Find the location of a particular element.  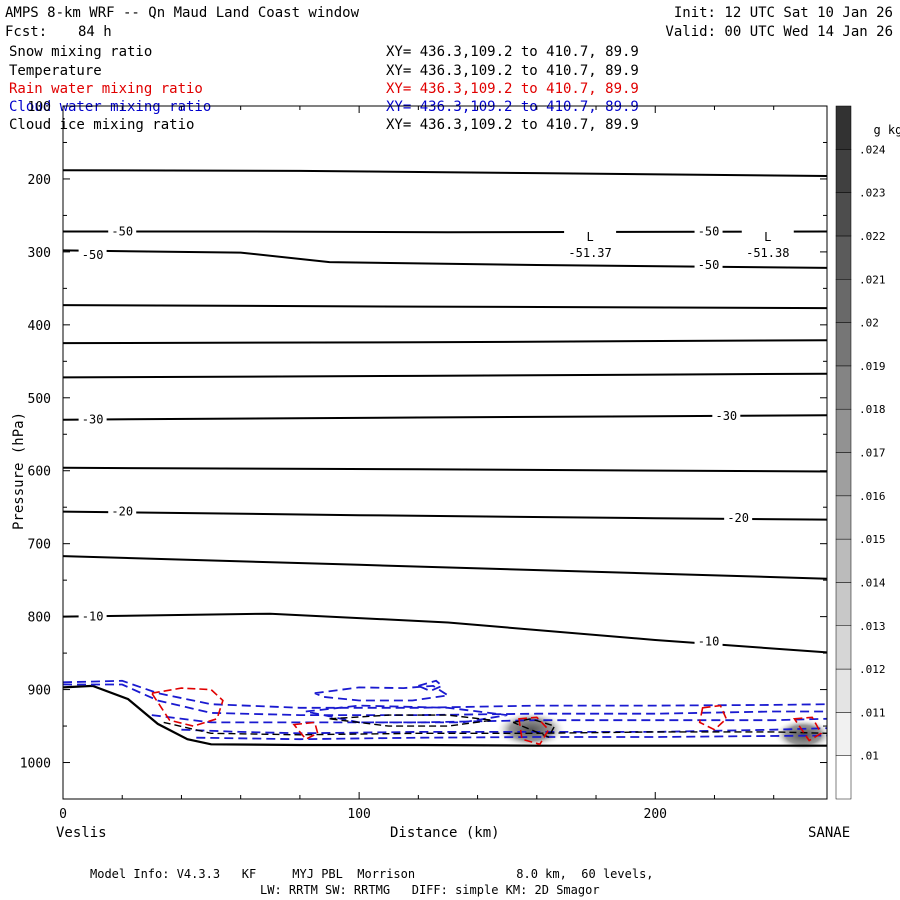

legend-cloud-water: Cloud water mixing ratio is located at coordinates (110, 107).